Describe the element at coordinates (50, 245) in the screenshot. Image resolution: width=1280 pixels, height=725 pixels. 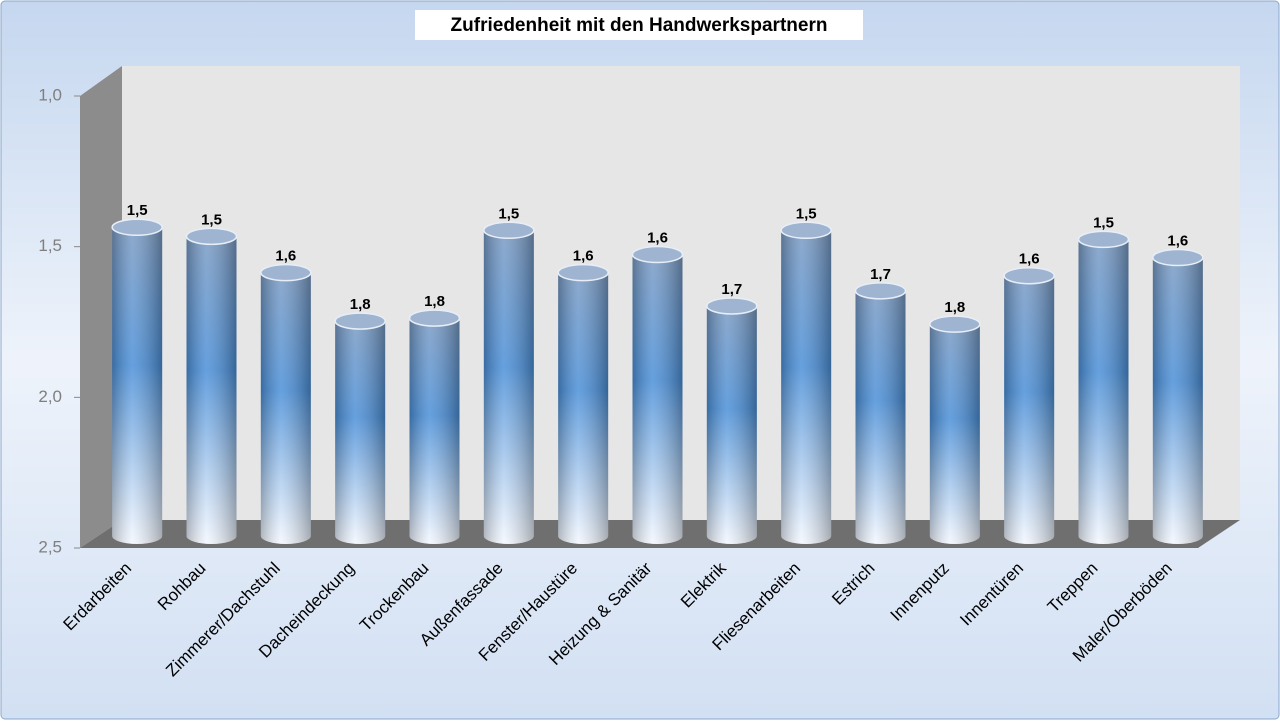
I see `y-tick-label: 1,5` at that location.